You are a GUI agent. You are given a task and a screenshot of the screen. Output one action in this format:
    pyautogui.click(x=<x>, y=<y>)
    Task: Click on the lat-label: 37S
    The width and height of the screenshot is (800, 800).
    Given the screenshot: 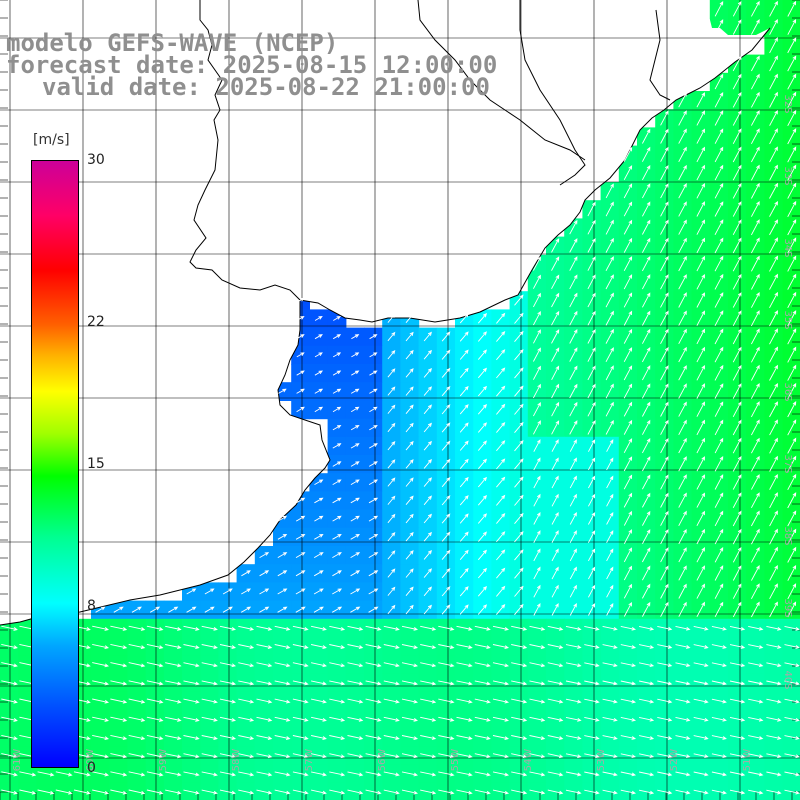 What is the action you would take?
    pyautogui.click(x=787, y=463)
    